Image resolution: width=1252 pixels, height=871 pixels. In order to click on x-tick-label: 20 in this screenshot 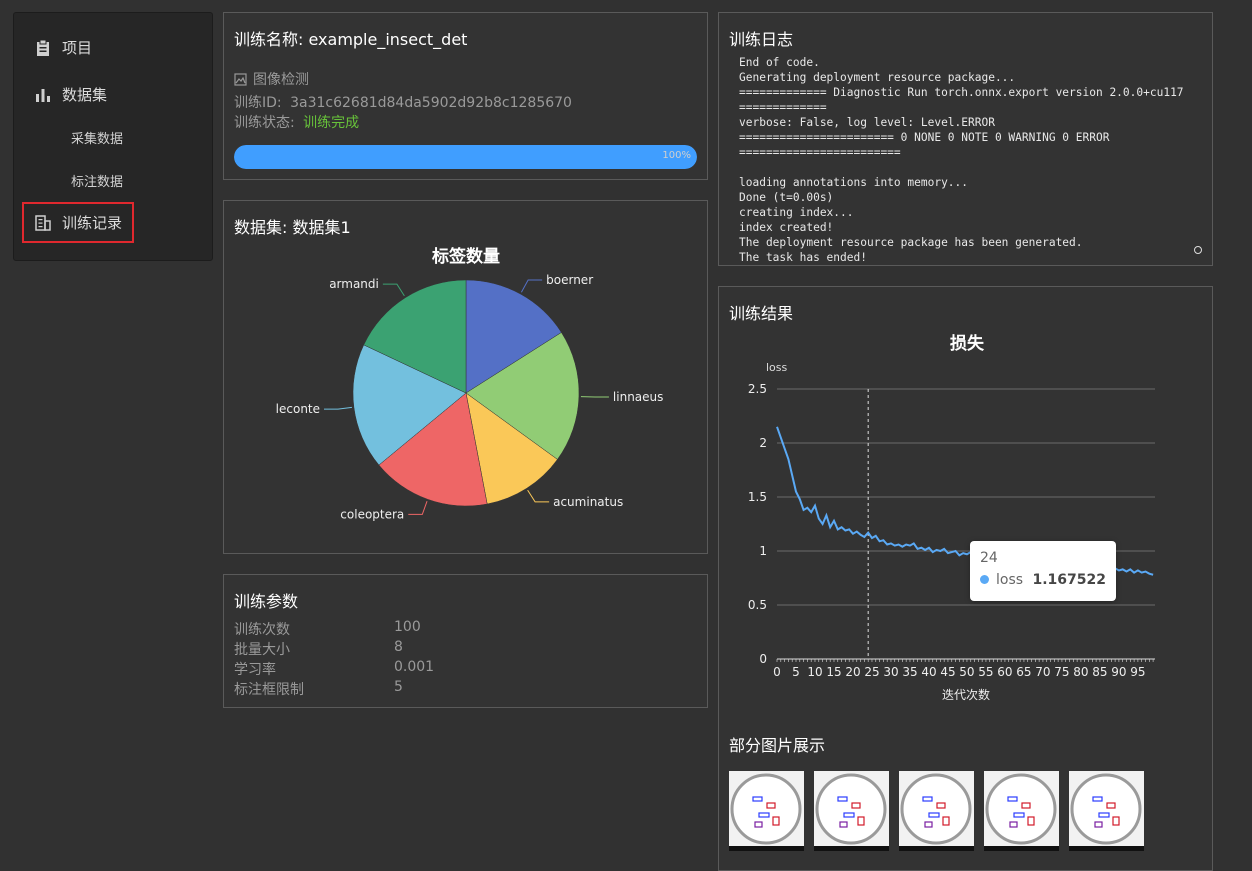, I will do `click(852, 672)`.